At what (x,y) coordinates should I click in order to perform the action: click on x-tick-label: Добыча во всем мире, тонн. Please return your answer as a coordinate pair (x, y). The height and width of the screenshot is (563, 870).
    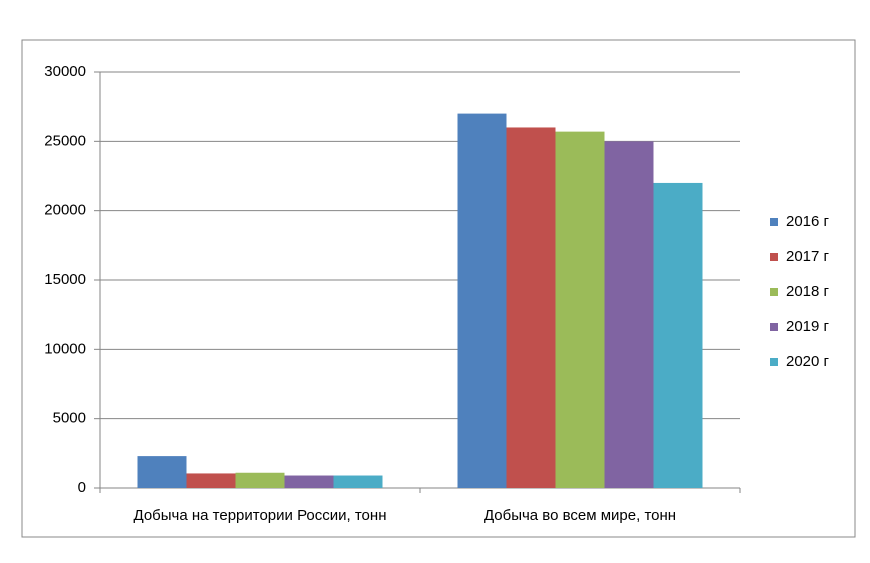
    Looking at the image, I should click on (580, 515).